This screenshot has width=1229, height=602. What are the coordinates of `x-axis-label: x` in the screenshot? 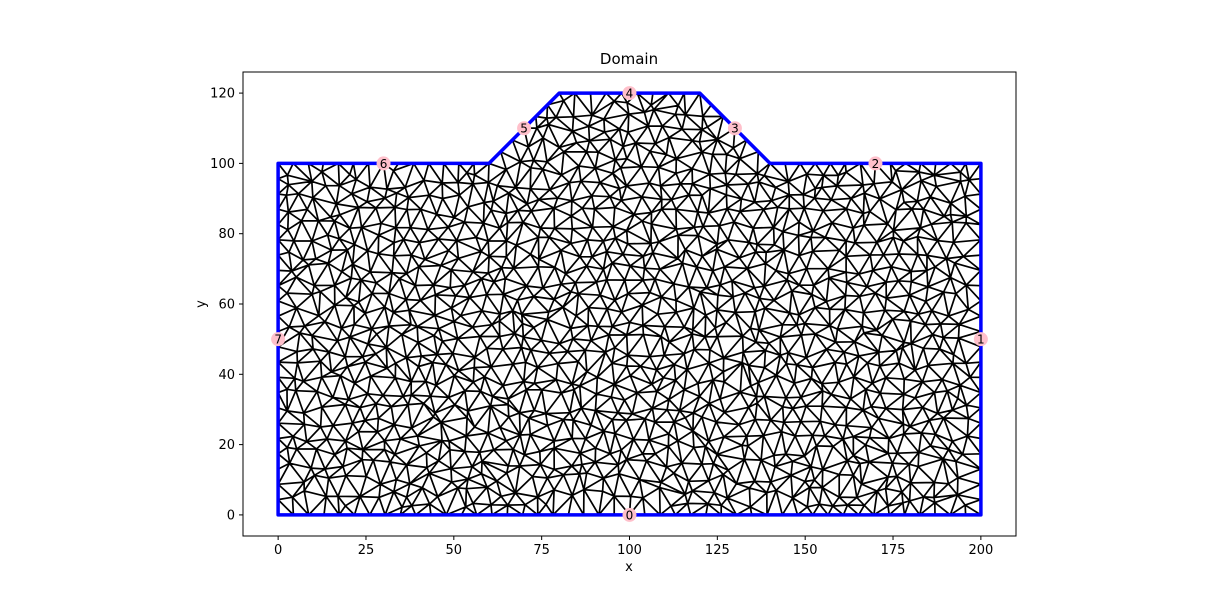 It's located at (629, 567).